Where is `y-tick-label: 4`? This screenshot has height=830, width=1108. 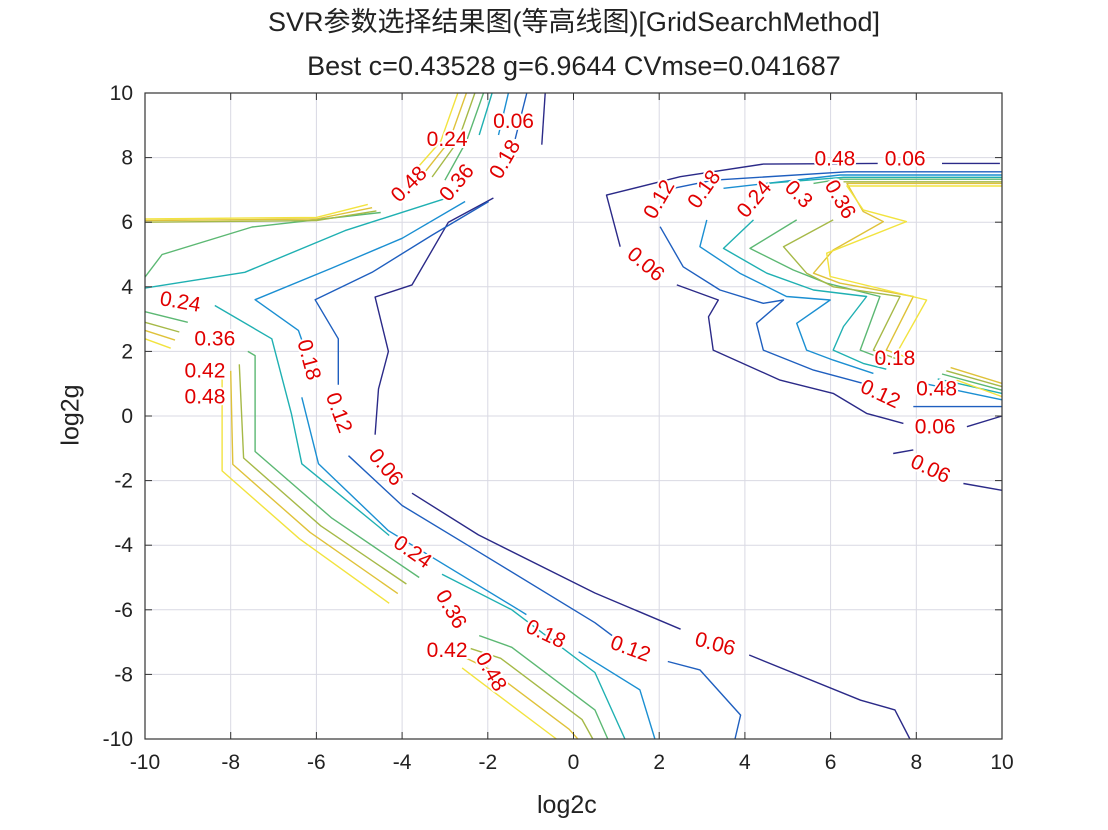
y-tick-label: 4 is located at coordinates (127, 287).